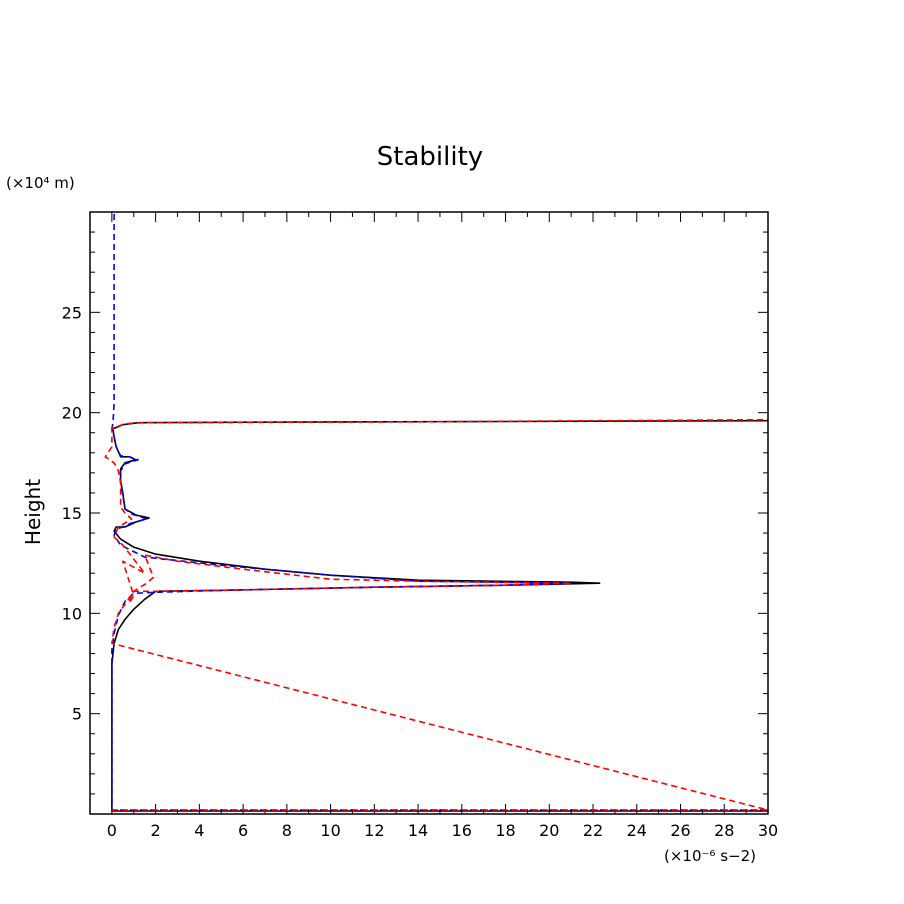 This screenshot has width=904, height=904. What do you see at coordinates (710, 856) in the screenshot?
I see `x-unit-label: (×10⁻⁶ s−2)` at bounding box center [710, 856].